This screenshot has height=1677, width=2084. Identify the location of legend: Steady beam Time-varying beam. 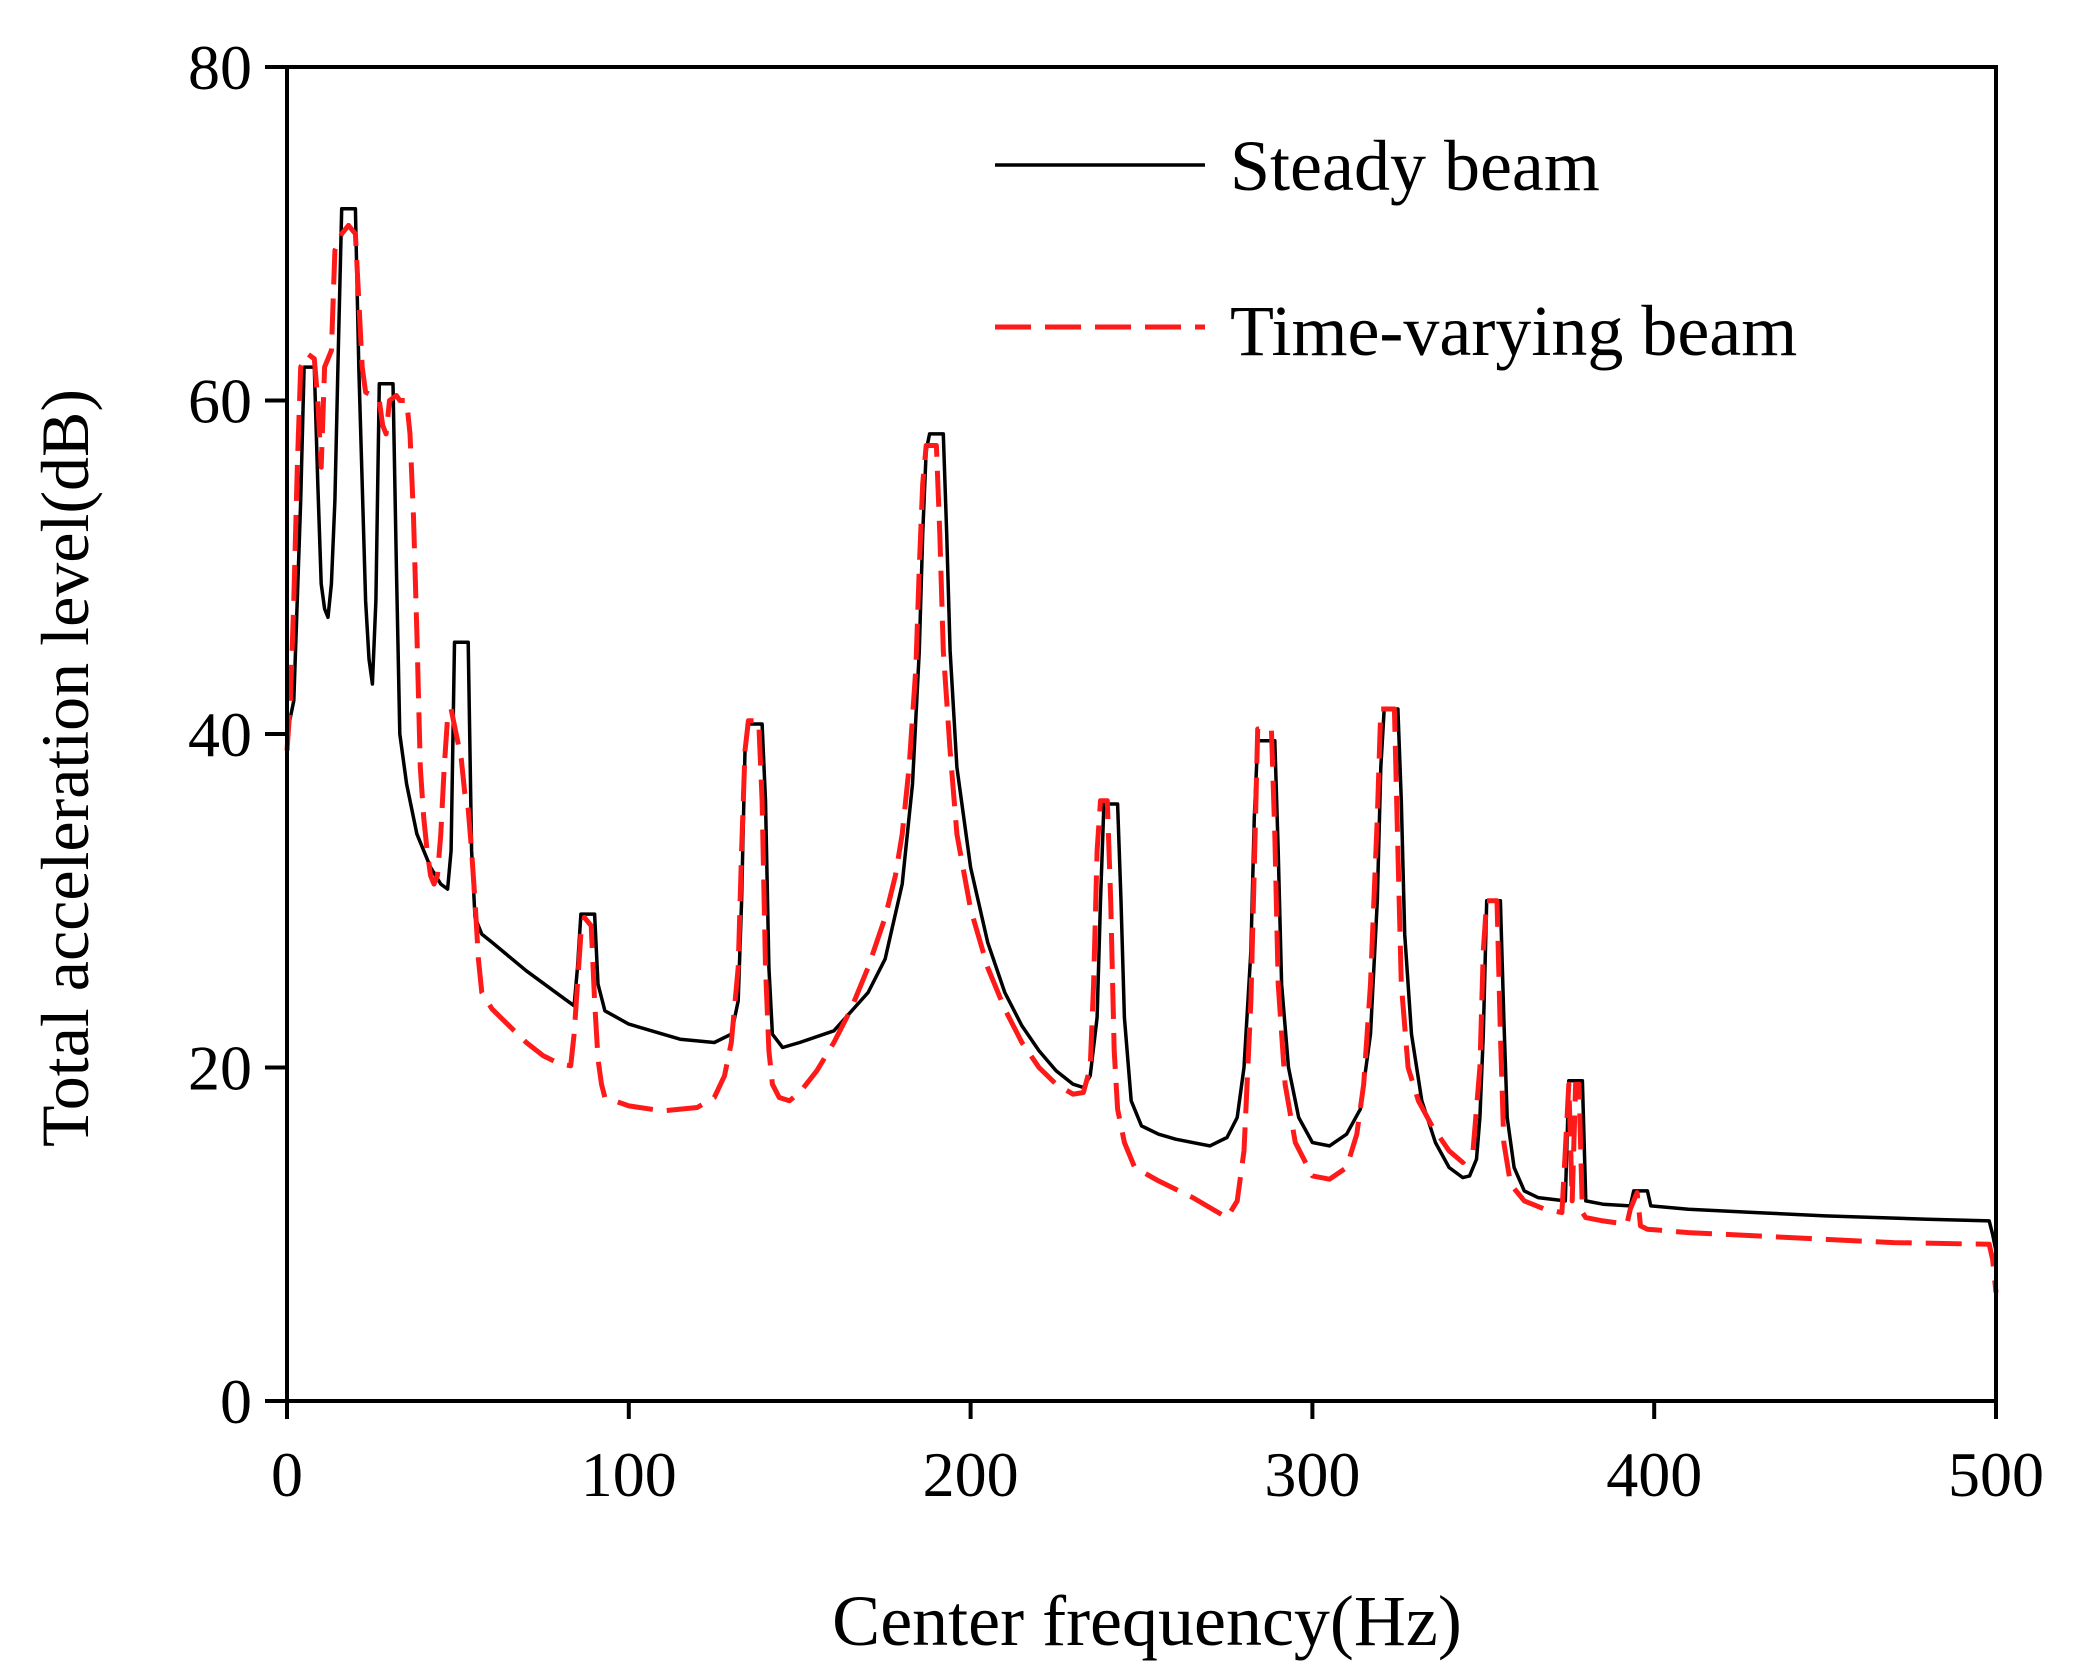
(1396, 248).